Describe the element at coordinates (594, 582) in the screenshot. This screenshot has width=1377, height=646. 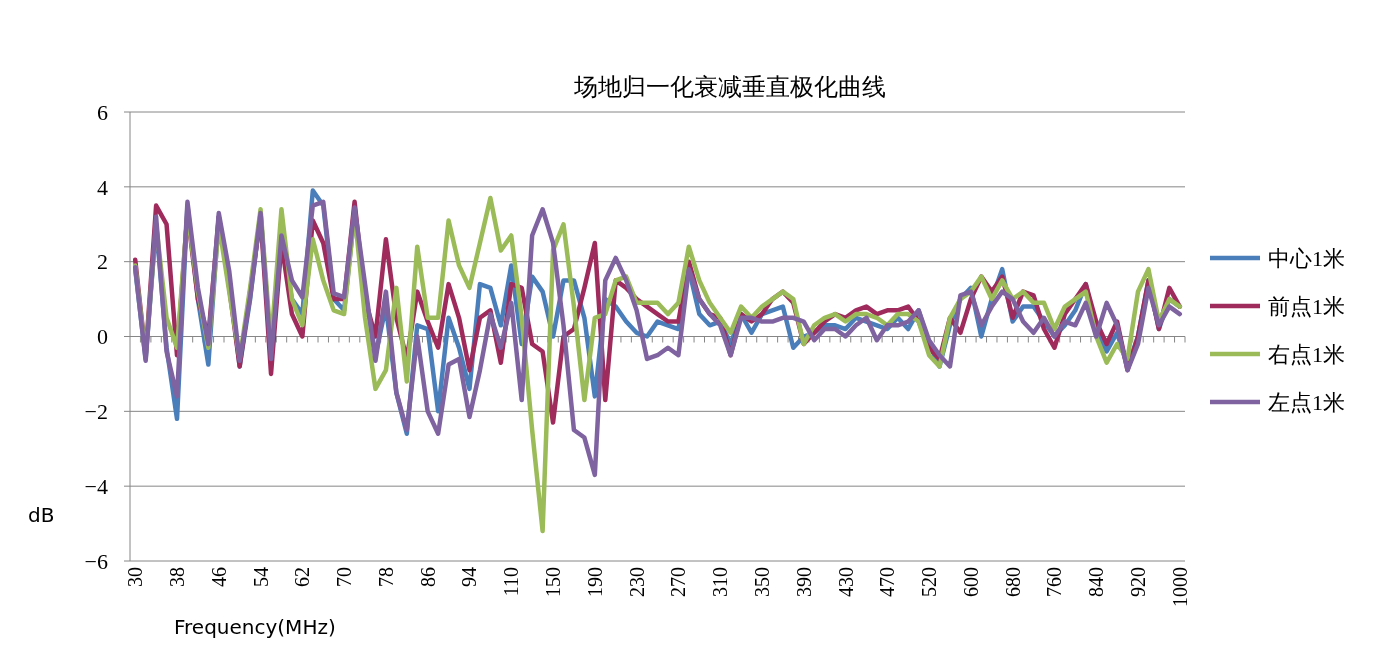
I see `x-tick-label: 190` at that location.